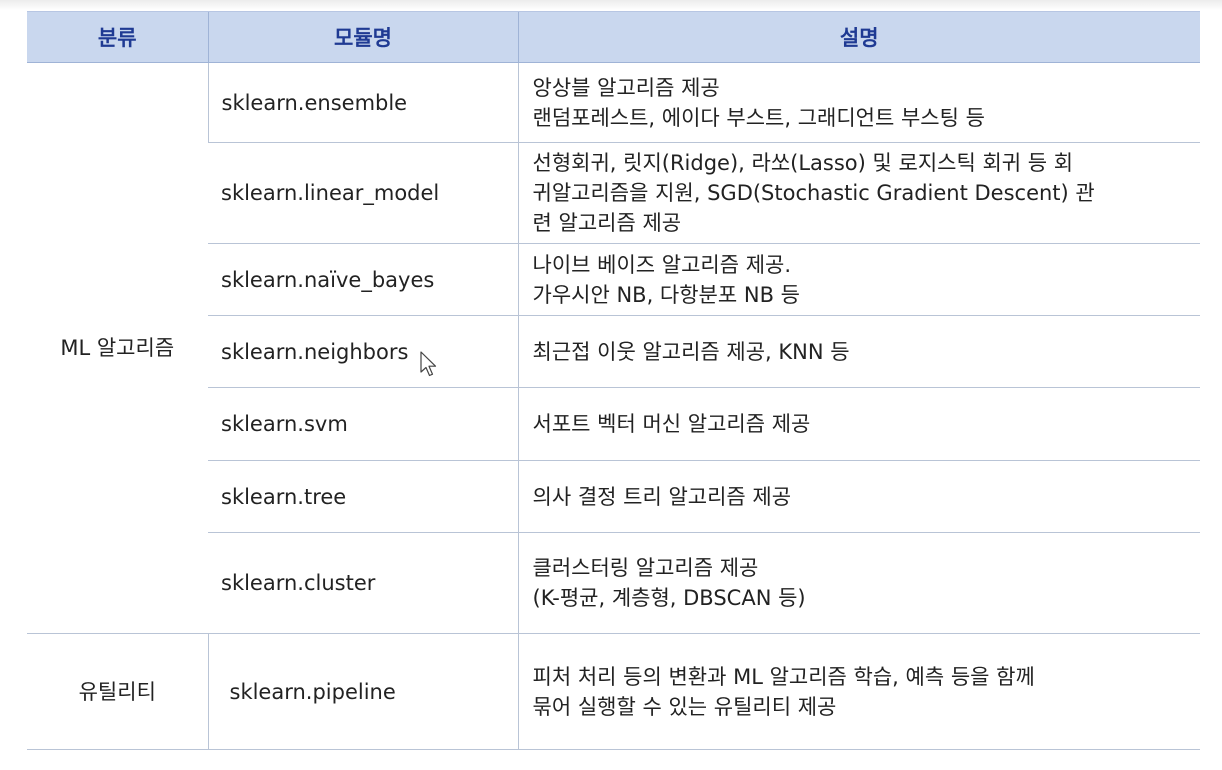 Image resolution: width=1222 pixels, height=770 pixels. Describe the element at coordinates (428, 364) in the screenshot. I see `mouse-pointer-icon` at that location.